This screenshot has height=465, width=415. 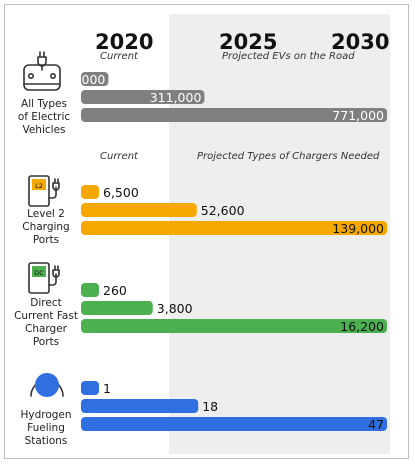 I want to click on label-hydrogen-stations: Hydrogen Fueling Stations, so click(x=46, y=428).